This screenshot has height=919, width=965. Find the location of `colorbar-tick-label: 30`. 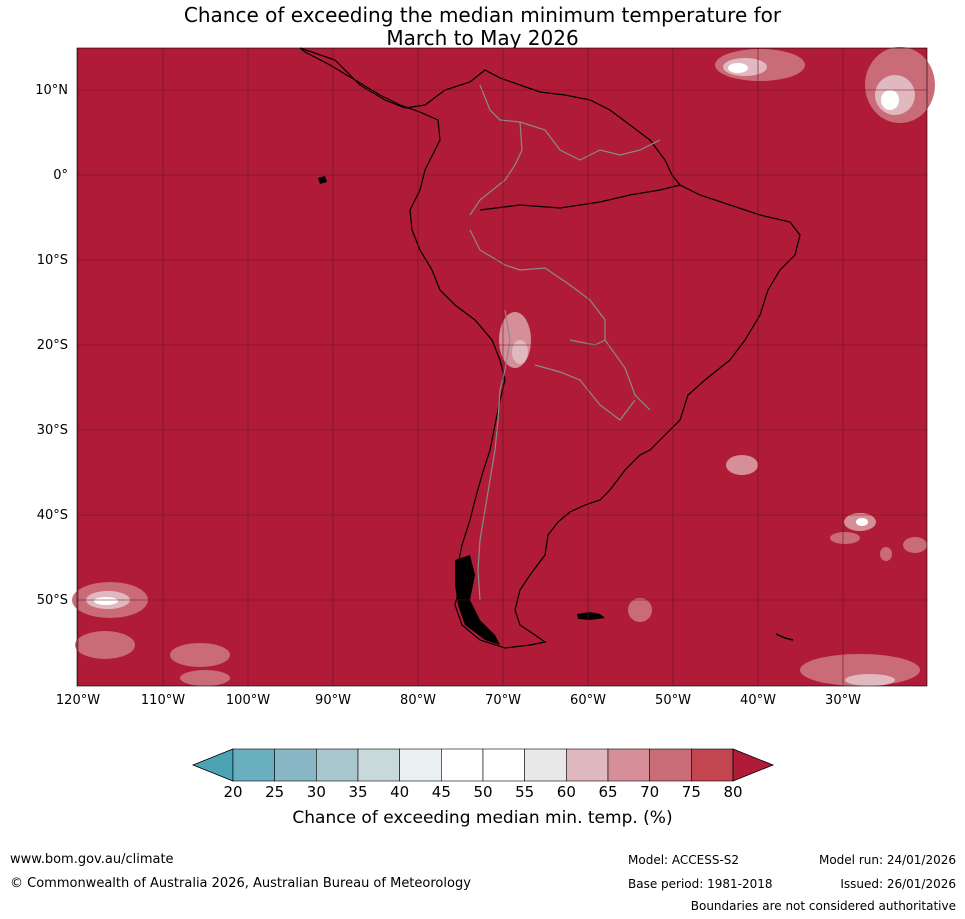

colorbar-tick-label: 30 is located at coordinates (316, 792).